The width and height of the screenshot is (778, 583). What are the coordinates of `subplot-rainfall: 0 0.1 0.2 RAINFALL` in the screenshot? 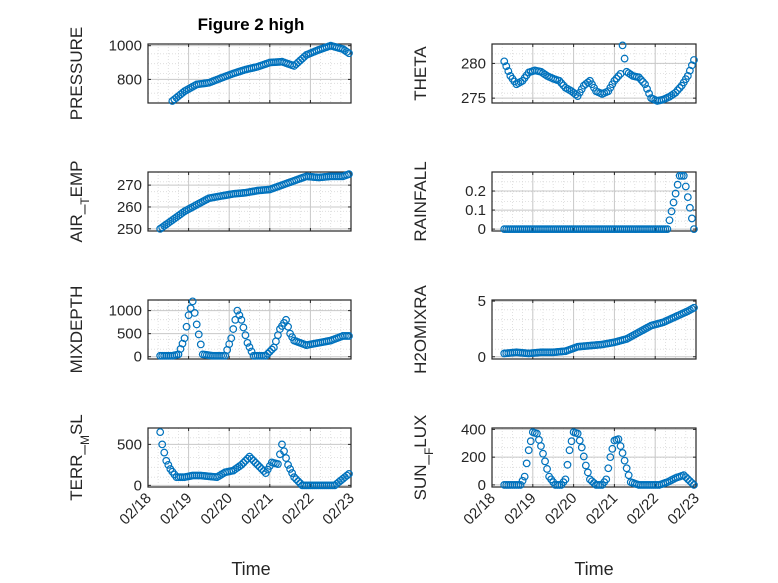 It's located at (554, 201).